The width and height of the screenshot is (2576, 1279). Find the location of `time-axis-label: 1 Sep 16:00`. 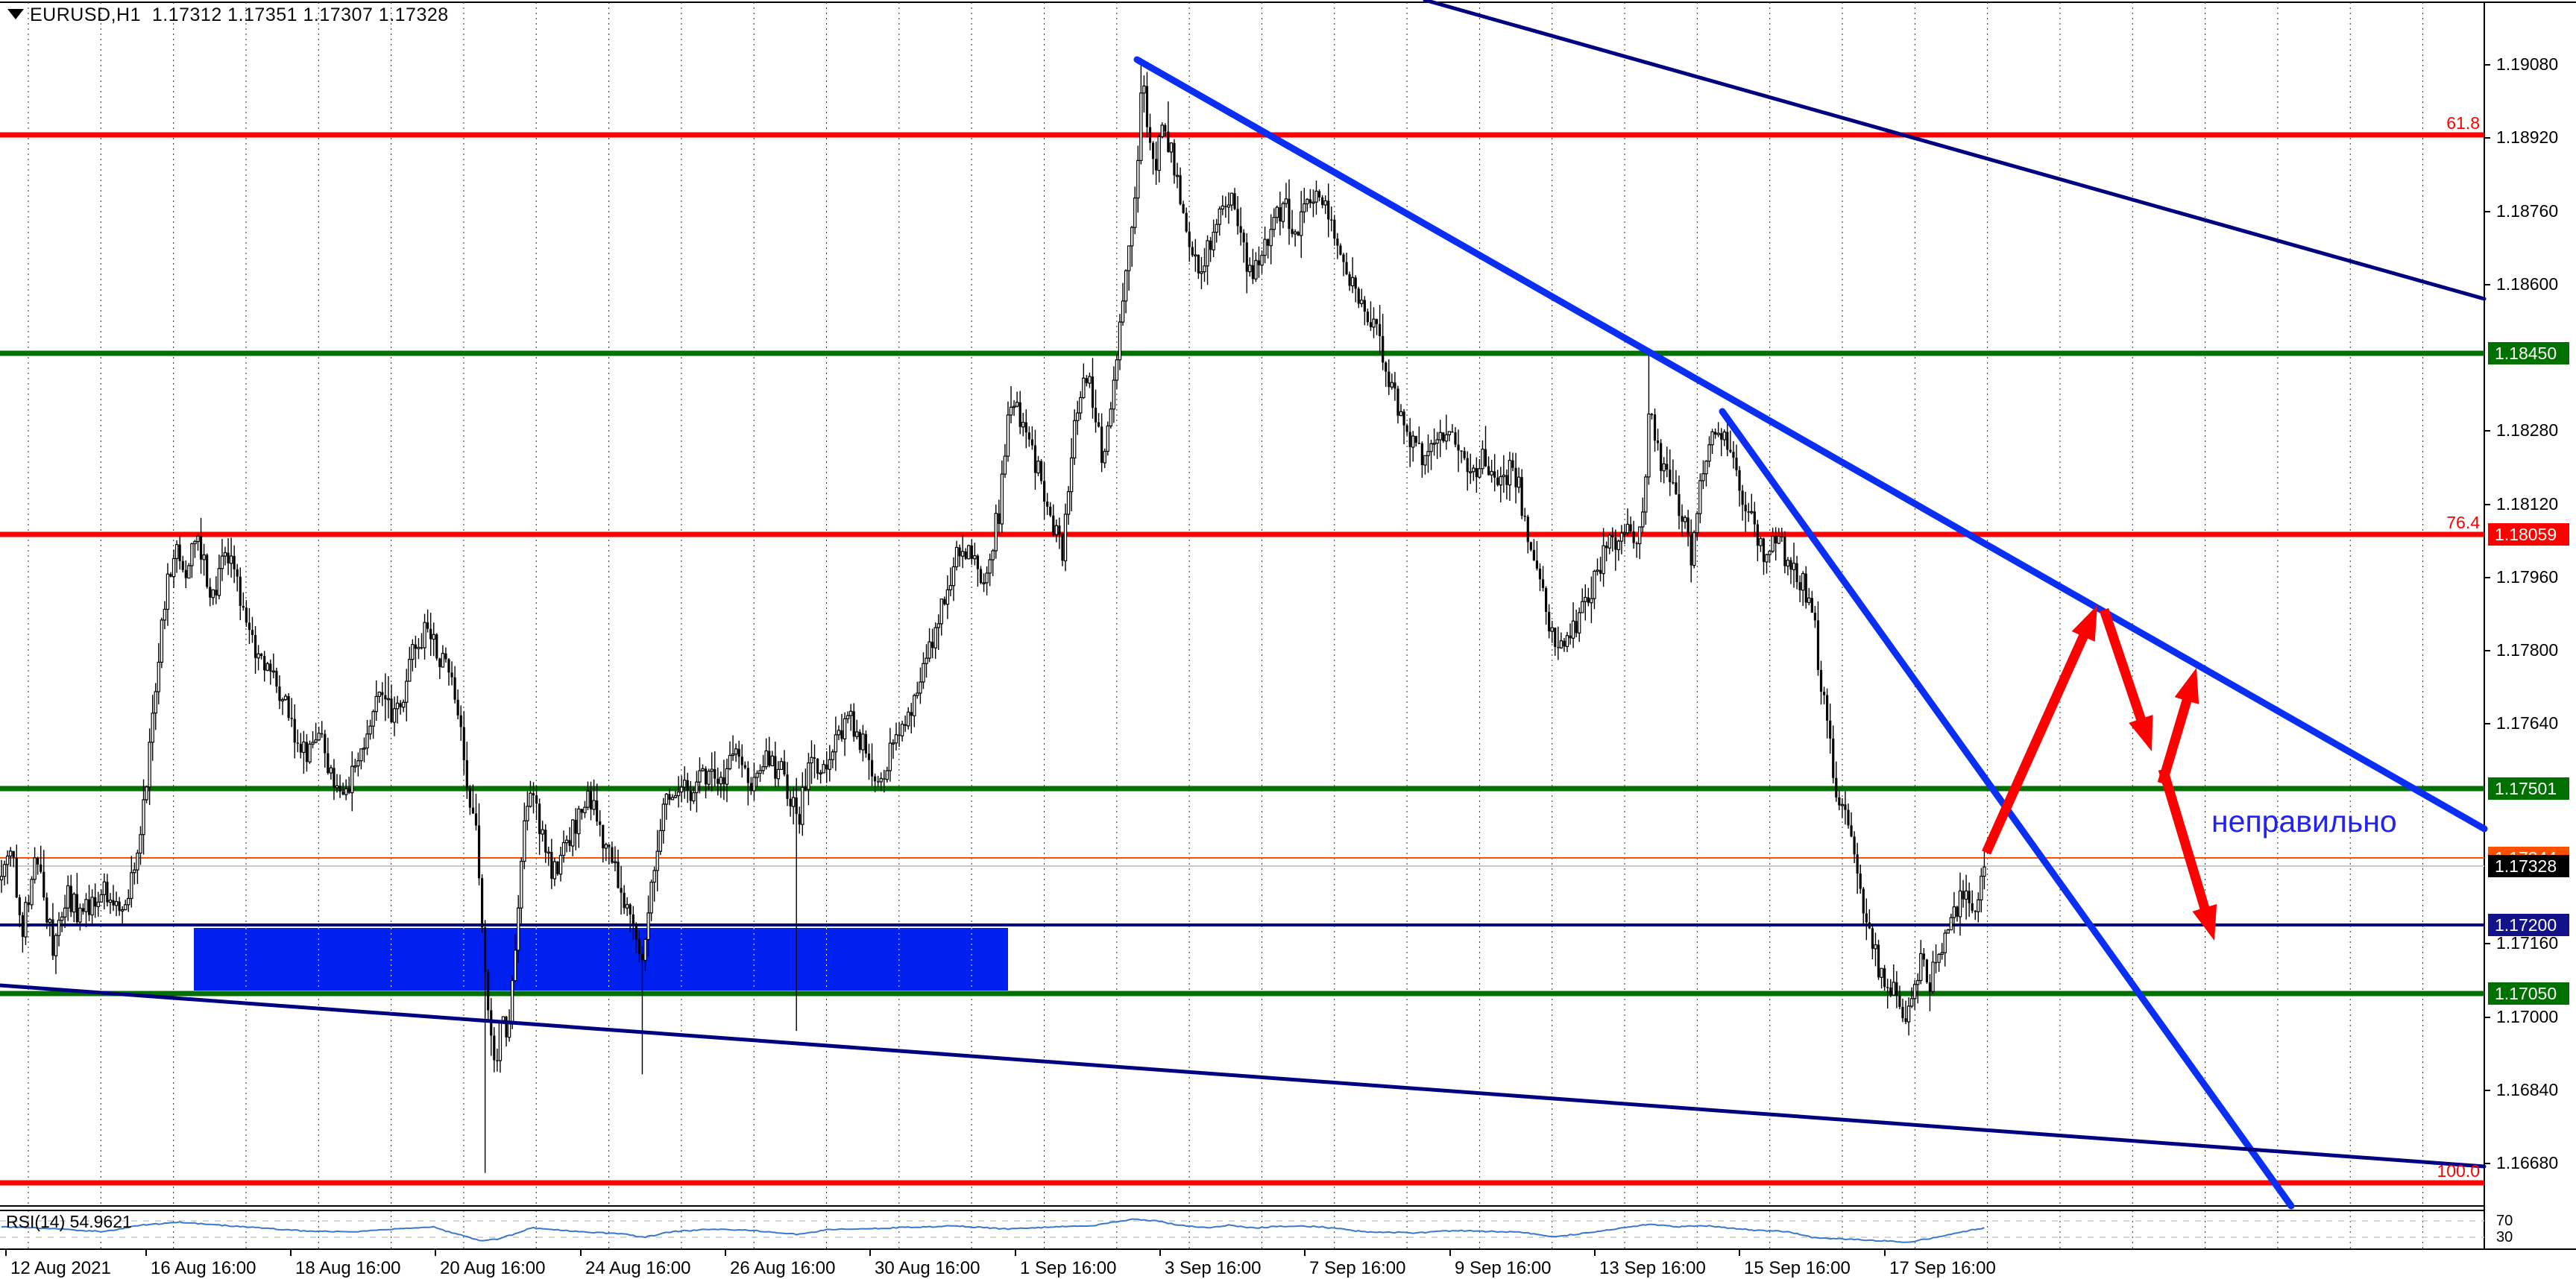

time-axis-label: 1 Sep 16:00 is located at coordinates (1068, 1268).